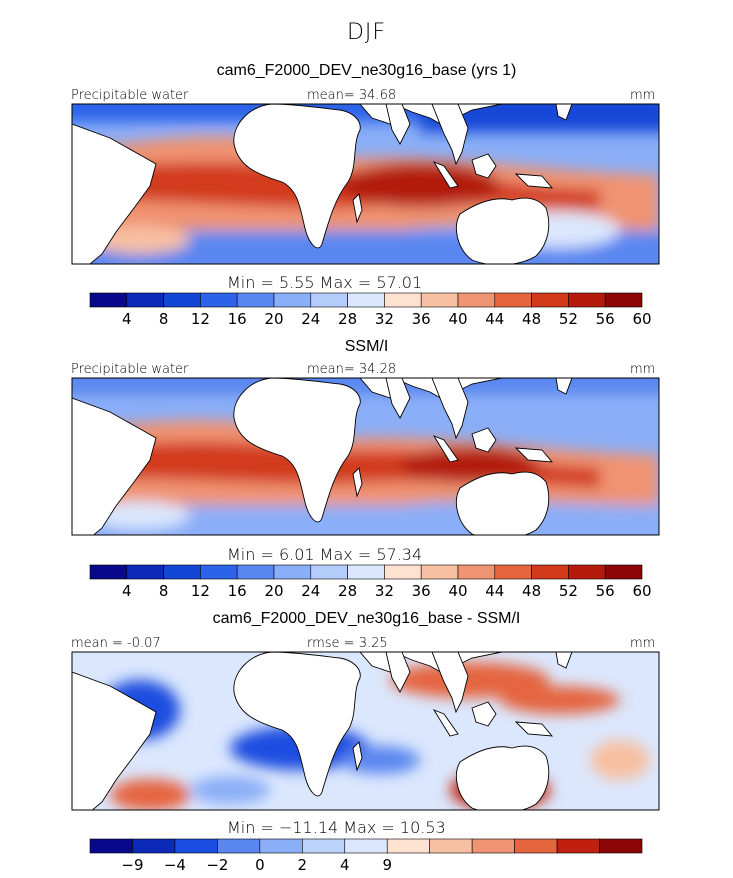 The height and width of the screenshot is (878, 733). What do you see at coordinates (325, 282) in the screenshot?
I see `panel-minmax: Min = 5.55 Max = 57.01` at bounding box center [325, 282].